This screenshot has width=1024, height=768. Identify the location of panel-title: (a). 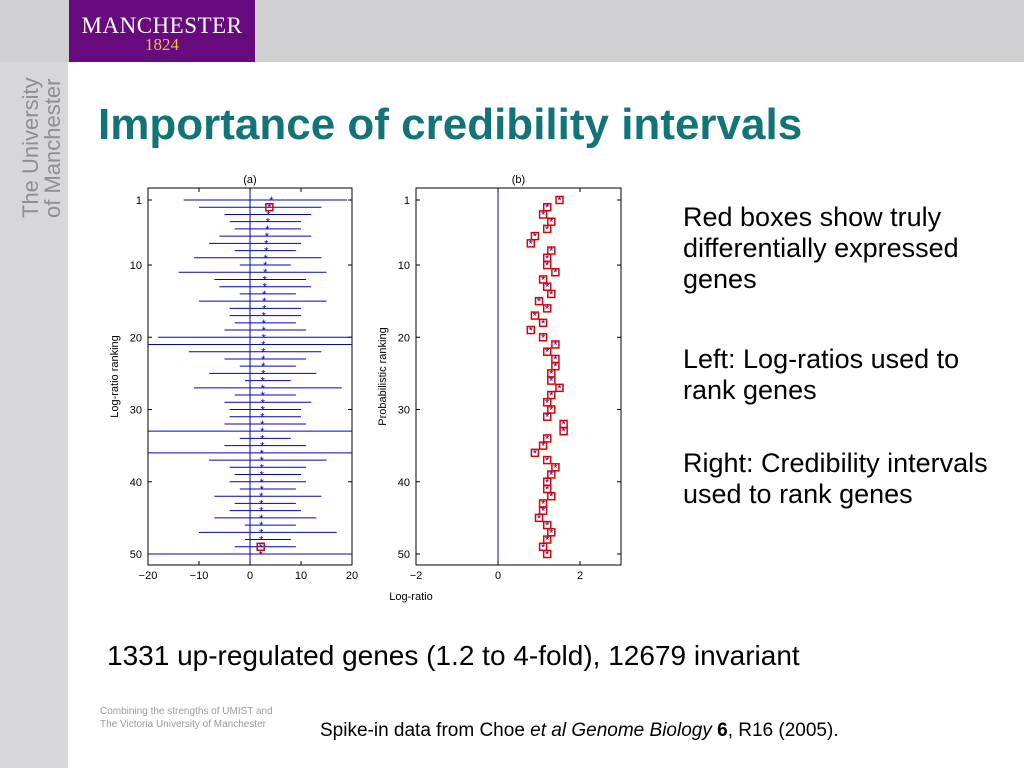
(249, 180).